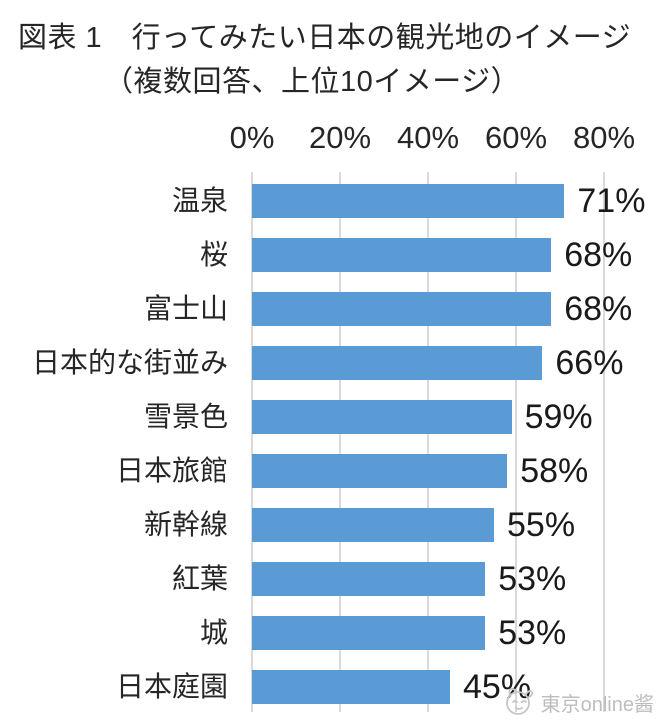 This screenshot has height=726, width=660. What do you see at coordinates (171, 470) in the screenshot?
I see `category-label: 日本旅館` at bounding box center [171, 470].